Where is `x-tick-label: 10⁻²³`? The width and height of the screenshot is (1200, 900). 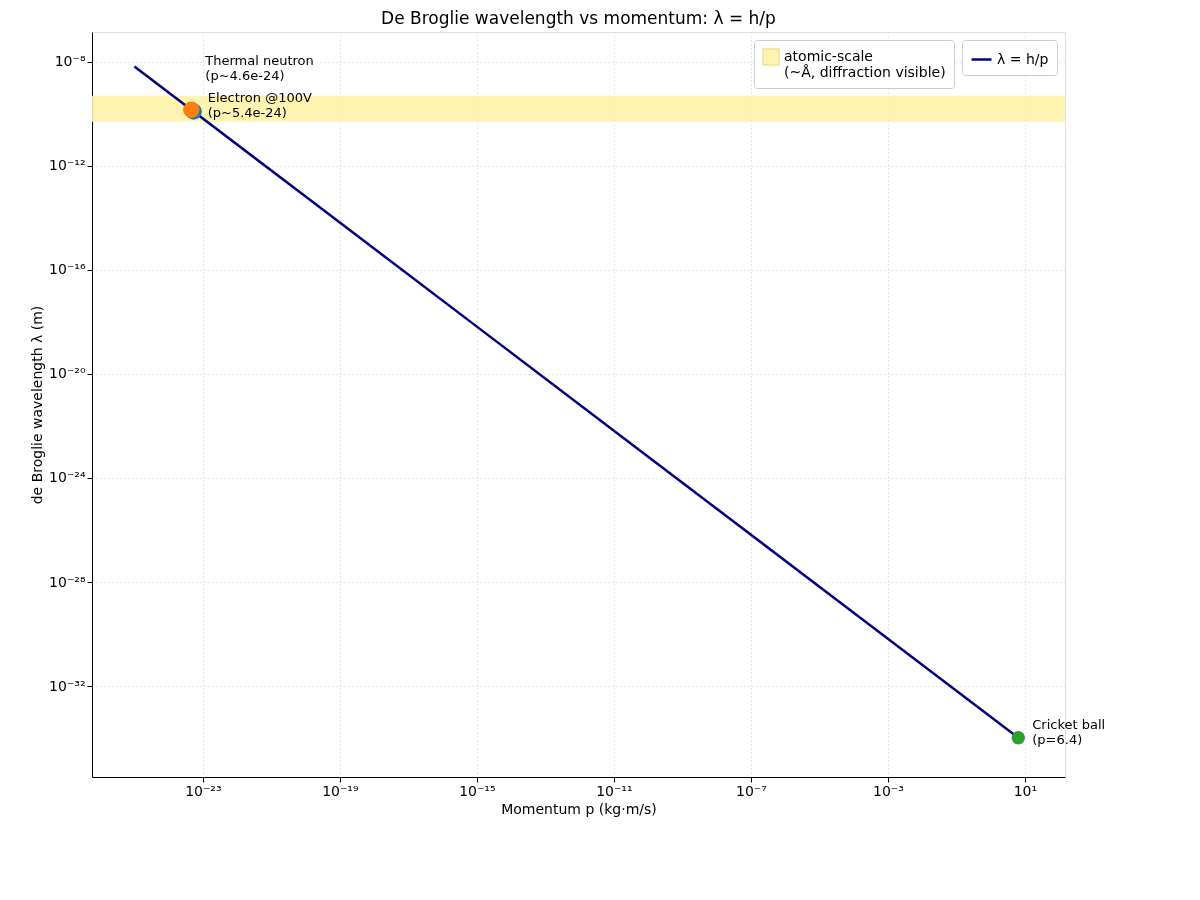 x-tick-label: 10⁻²³ is located at coordinates (203, 790).